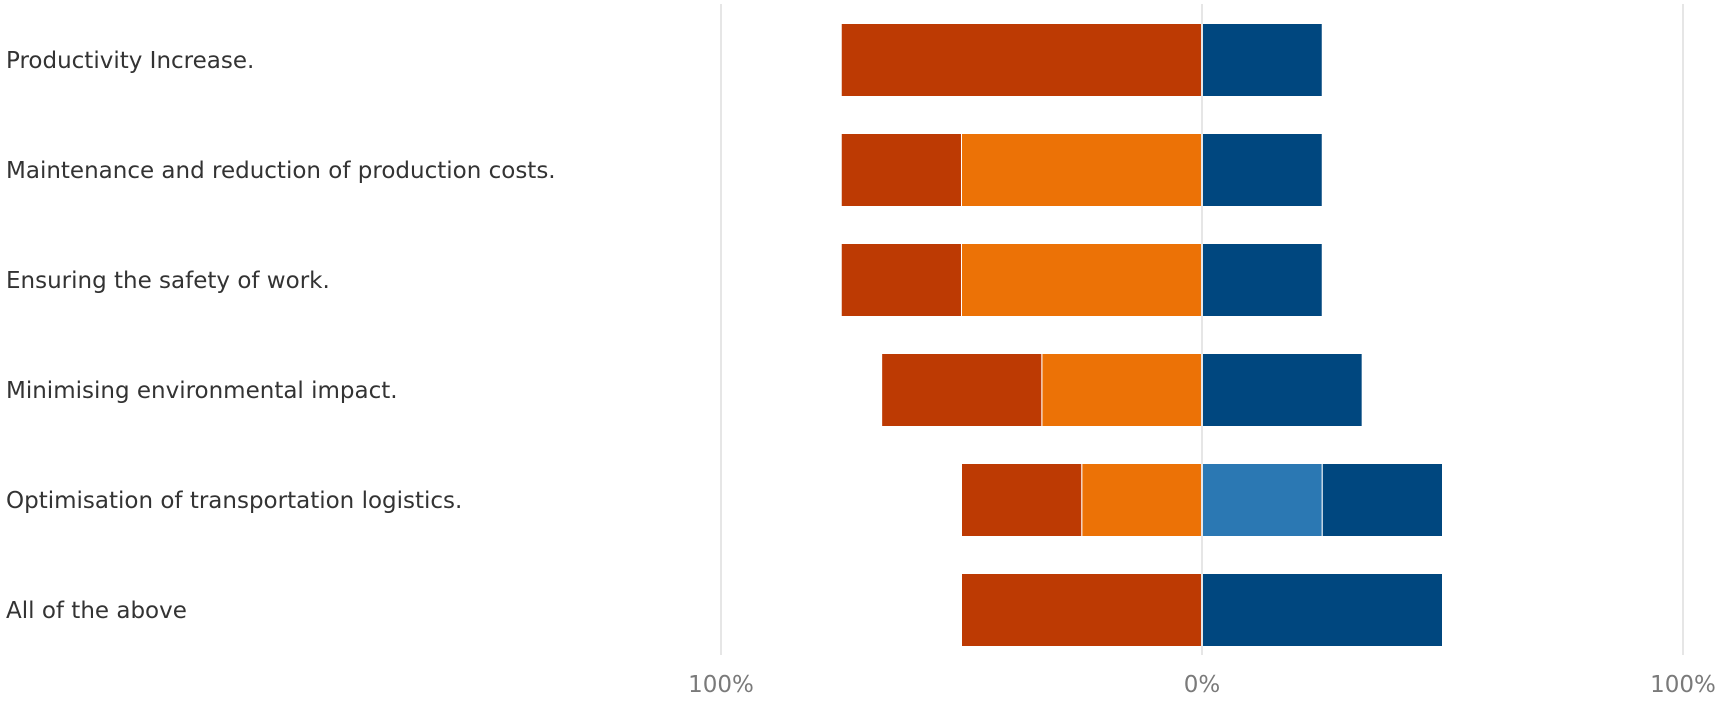 This screenshot has height=710, width=1721. I want to click on x-axis-tick-layer: 100% 0% 100%, so click(1202, 685).